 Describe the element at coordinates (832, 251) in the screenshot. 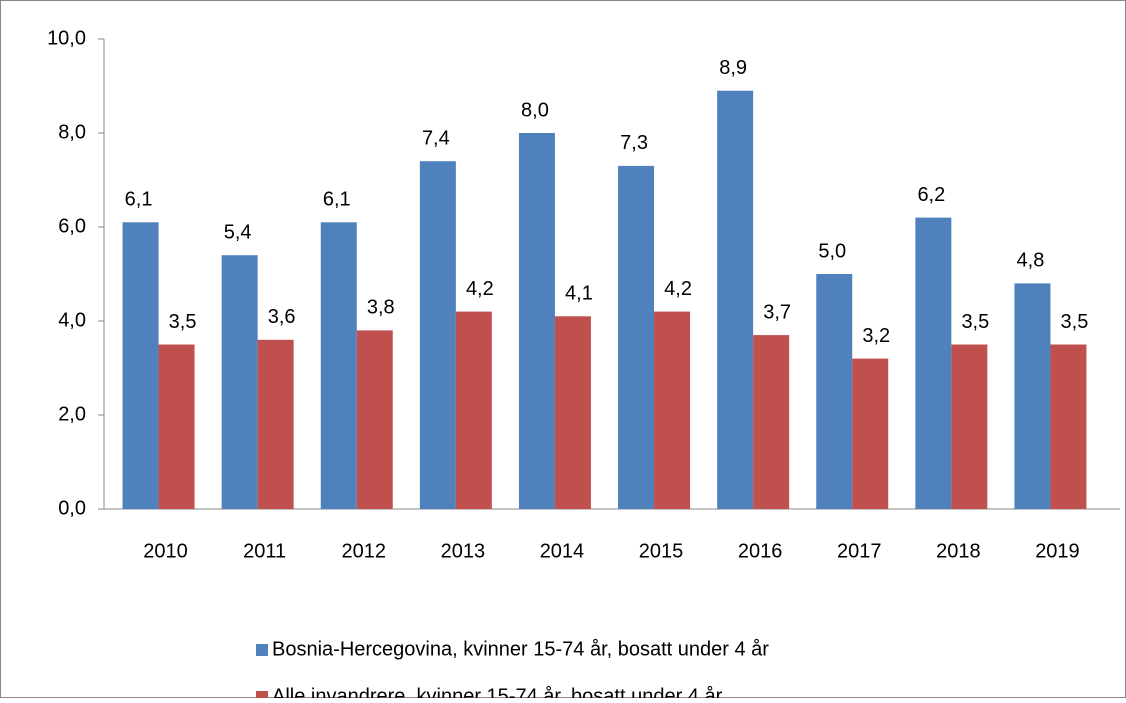

I see `data-label: 5,0` at that location.